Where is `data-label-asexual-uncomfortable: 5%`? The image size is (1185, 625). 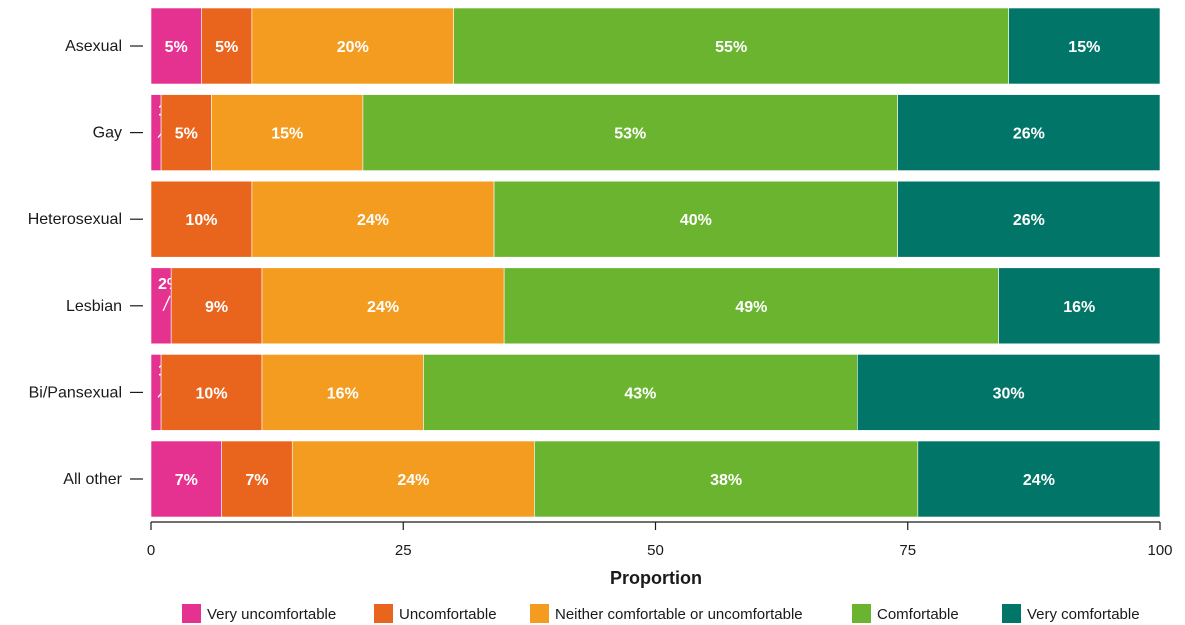
data-label-asexual-uncomfortable: 5% is located at coordinates (226, 47).